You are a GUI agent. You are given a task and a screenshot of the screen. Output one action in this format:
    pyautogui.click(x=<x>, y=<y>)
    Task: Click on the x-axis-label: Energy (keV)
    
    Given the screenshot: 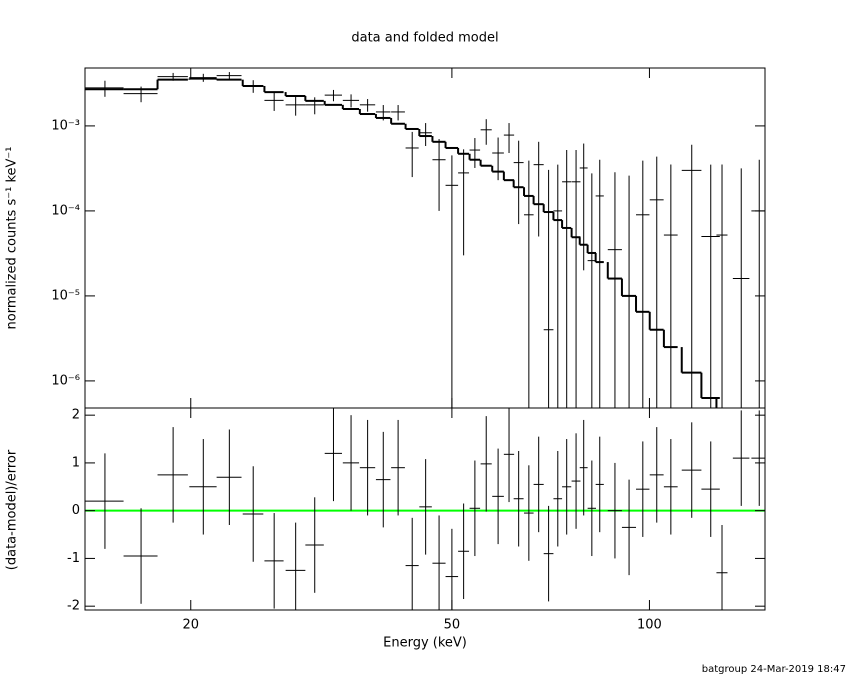 What is the action you would take?
    pyautogui.click(x=425, y=643)
    